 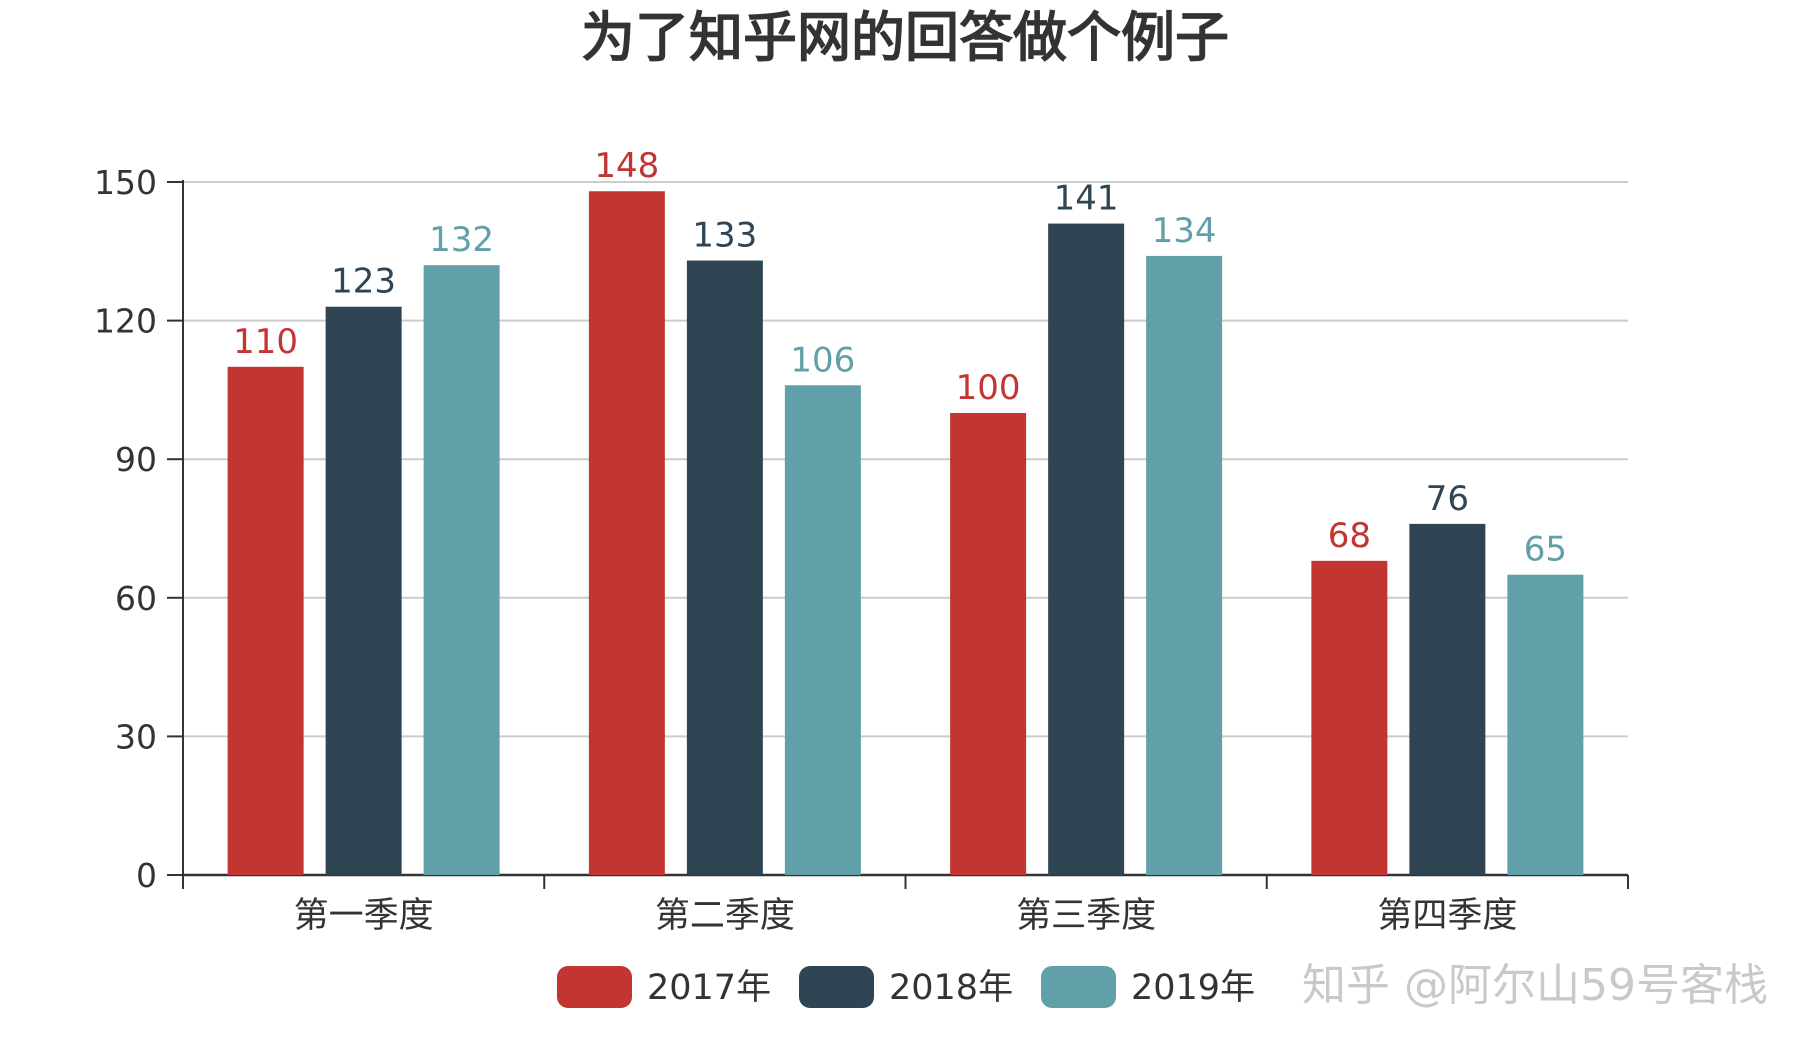 I want to click on legend-label: 2017年, so click(x=709, y=988).